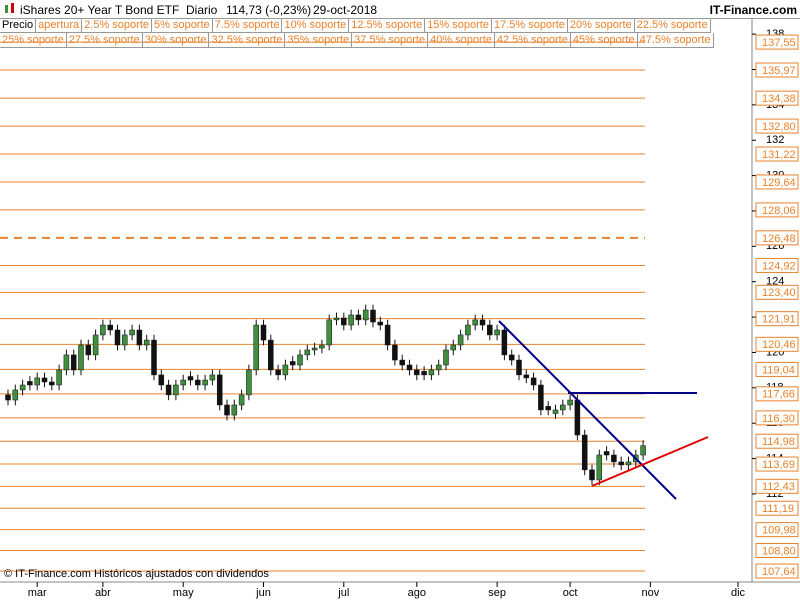 This screenshot has height=600, width=800. Describe the element at coordinates (18, 25) in the screenshot. I see `legend-item: Precio` at that location.